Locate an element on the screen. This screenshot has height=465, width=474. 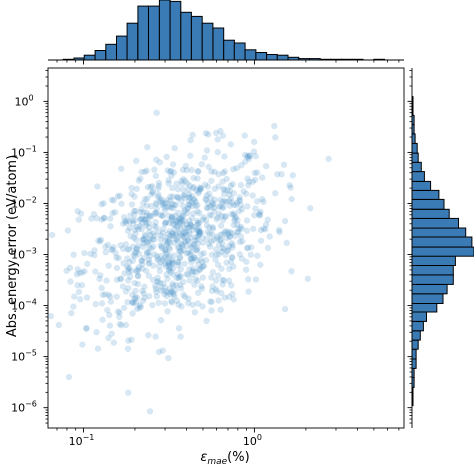
top-marginal-histogram is located at coordinates (226, 30).